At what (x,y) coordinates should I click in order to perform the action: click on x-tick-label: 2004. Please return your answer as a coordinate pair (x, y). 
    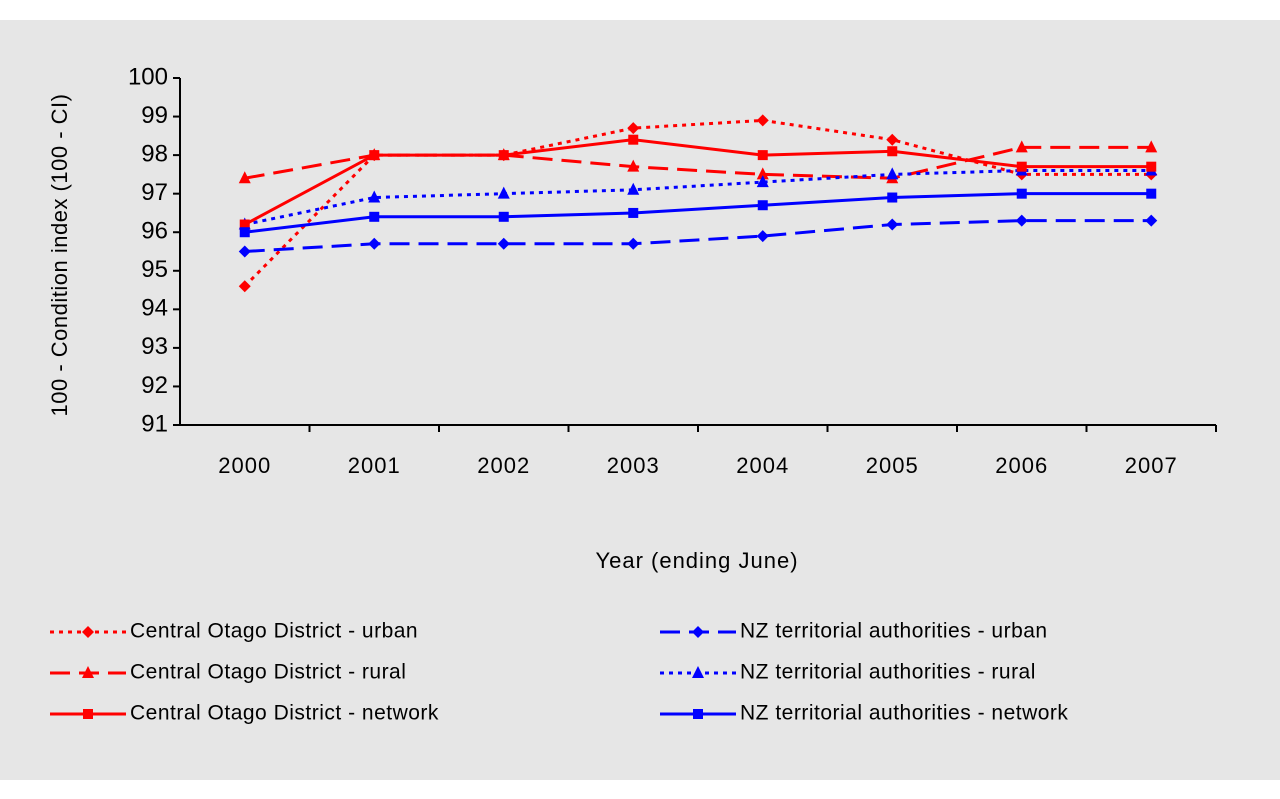
    Looking at the image, I should click on (762, 465).